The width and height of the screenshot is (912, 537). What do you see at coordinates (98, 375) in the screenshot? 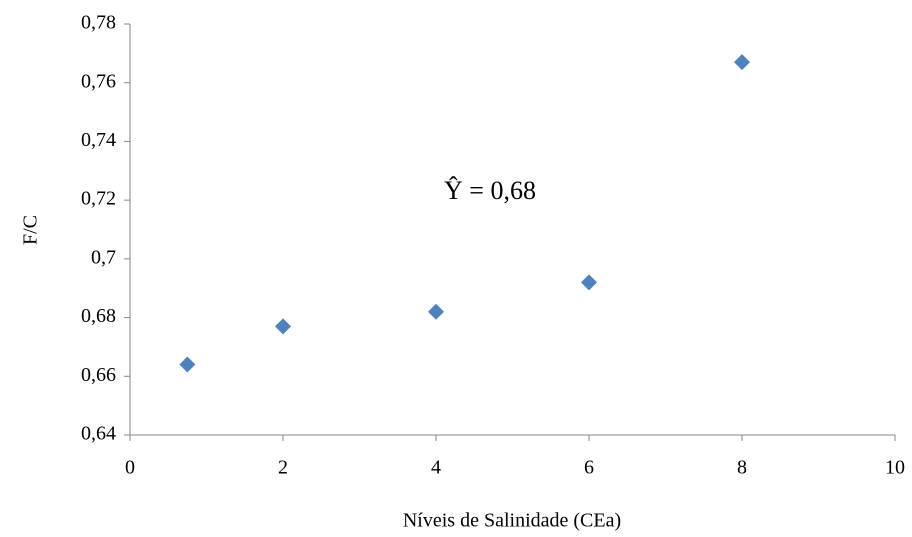
I see `y-tick-label: 0,66` at bounding box center [98, 375].